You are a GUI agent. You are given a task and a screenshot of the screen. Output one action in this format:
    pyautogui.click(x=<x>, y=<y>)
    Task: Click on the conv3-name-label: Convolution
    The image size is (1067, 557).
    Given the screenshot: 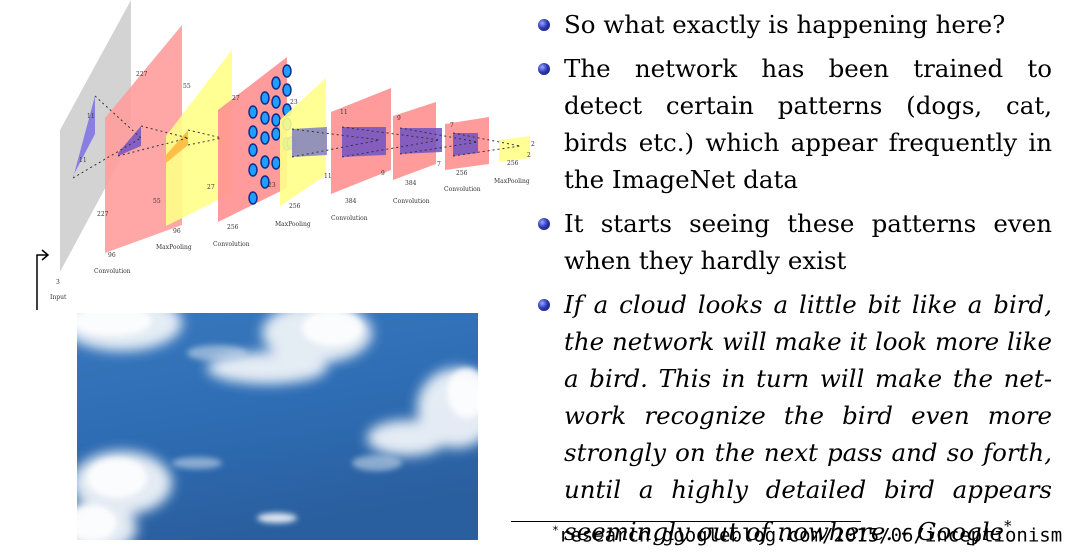 What is the action you would take?
    pyautogui.click(x=349, y=218)
    